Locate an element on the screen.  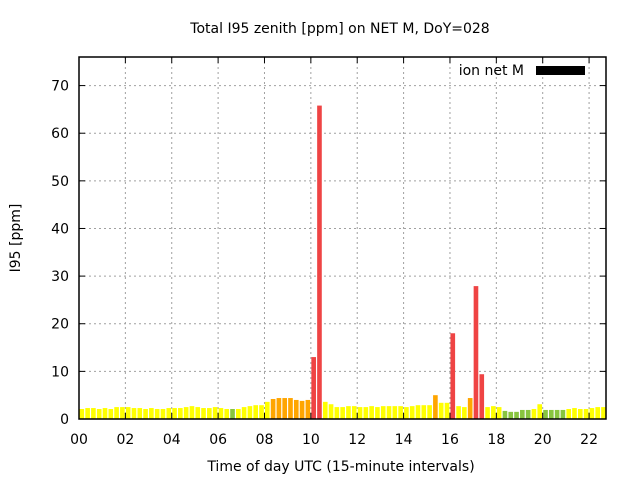
x-tick-label: 12 is located at coordinates (357, 440).